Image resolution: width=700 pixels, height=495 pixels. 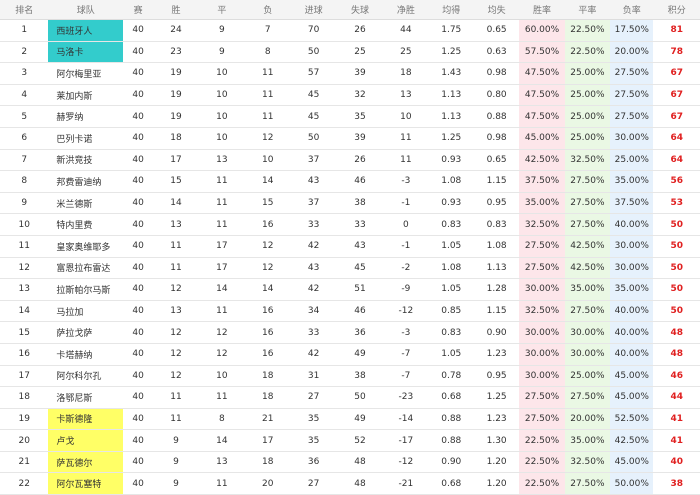 What do you see at coordinates (86, 52) in the screenshot?
I see `team-cell: 马洛卡` at bounding box center [86, 52].